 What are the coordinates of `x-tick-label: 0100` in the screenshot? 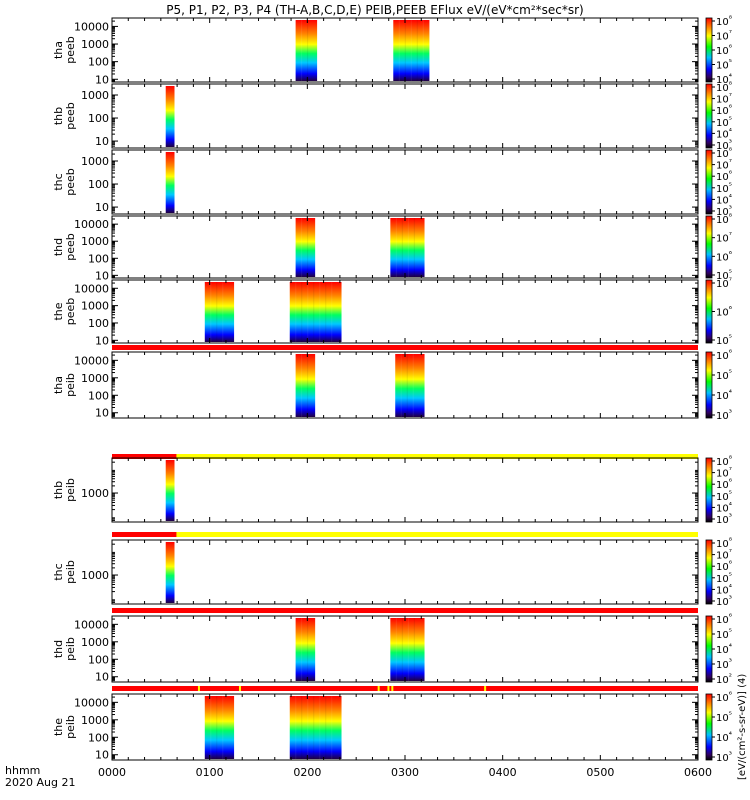 It's located at (210, 772).